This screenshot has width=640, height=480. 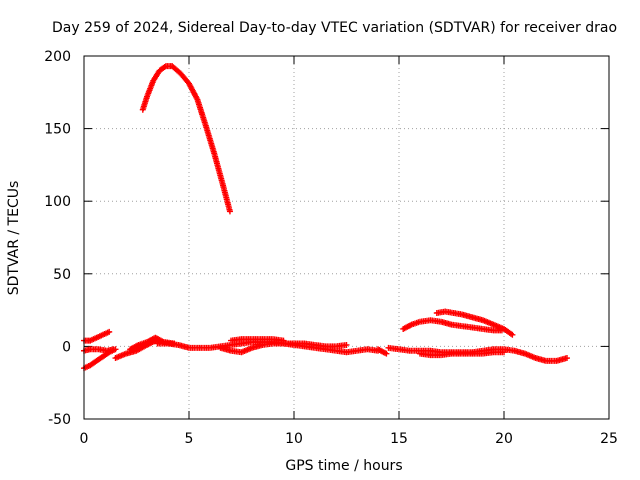 What do you see at coordinates (14, 238) in the screenshot?
I see `y-axis-title: SDTVAR / TECUs` at bounding box center [14, 238].